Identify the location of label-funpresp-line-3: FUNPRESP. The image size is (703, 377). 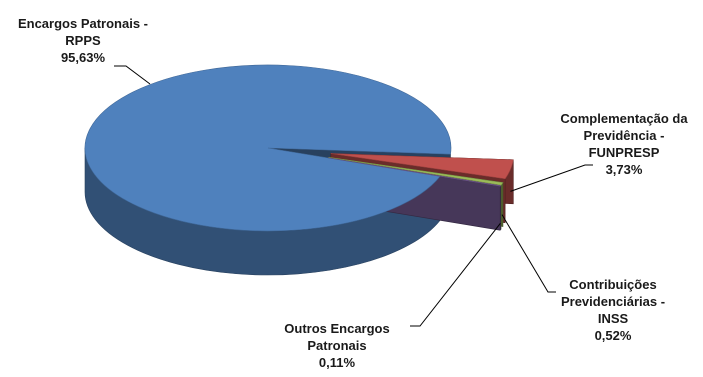
(624, 152).